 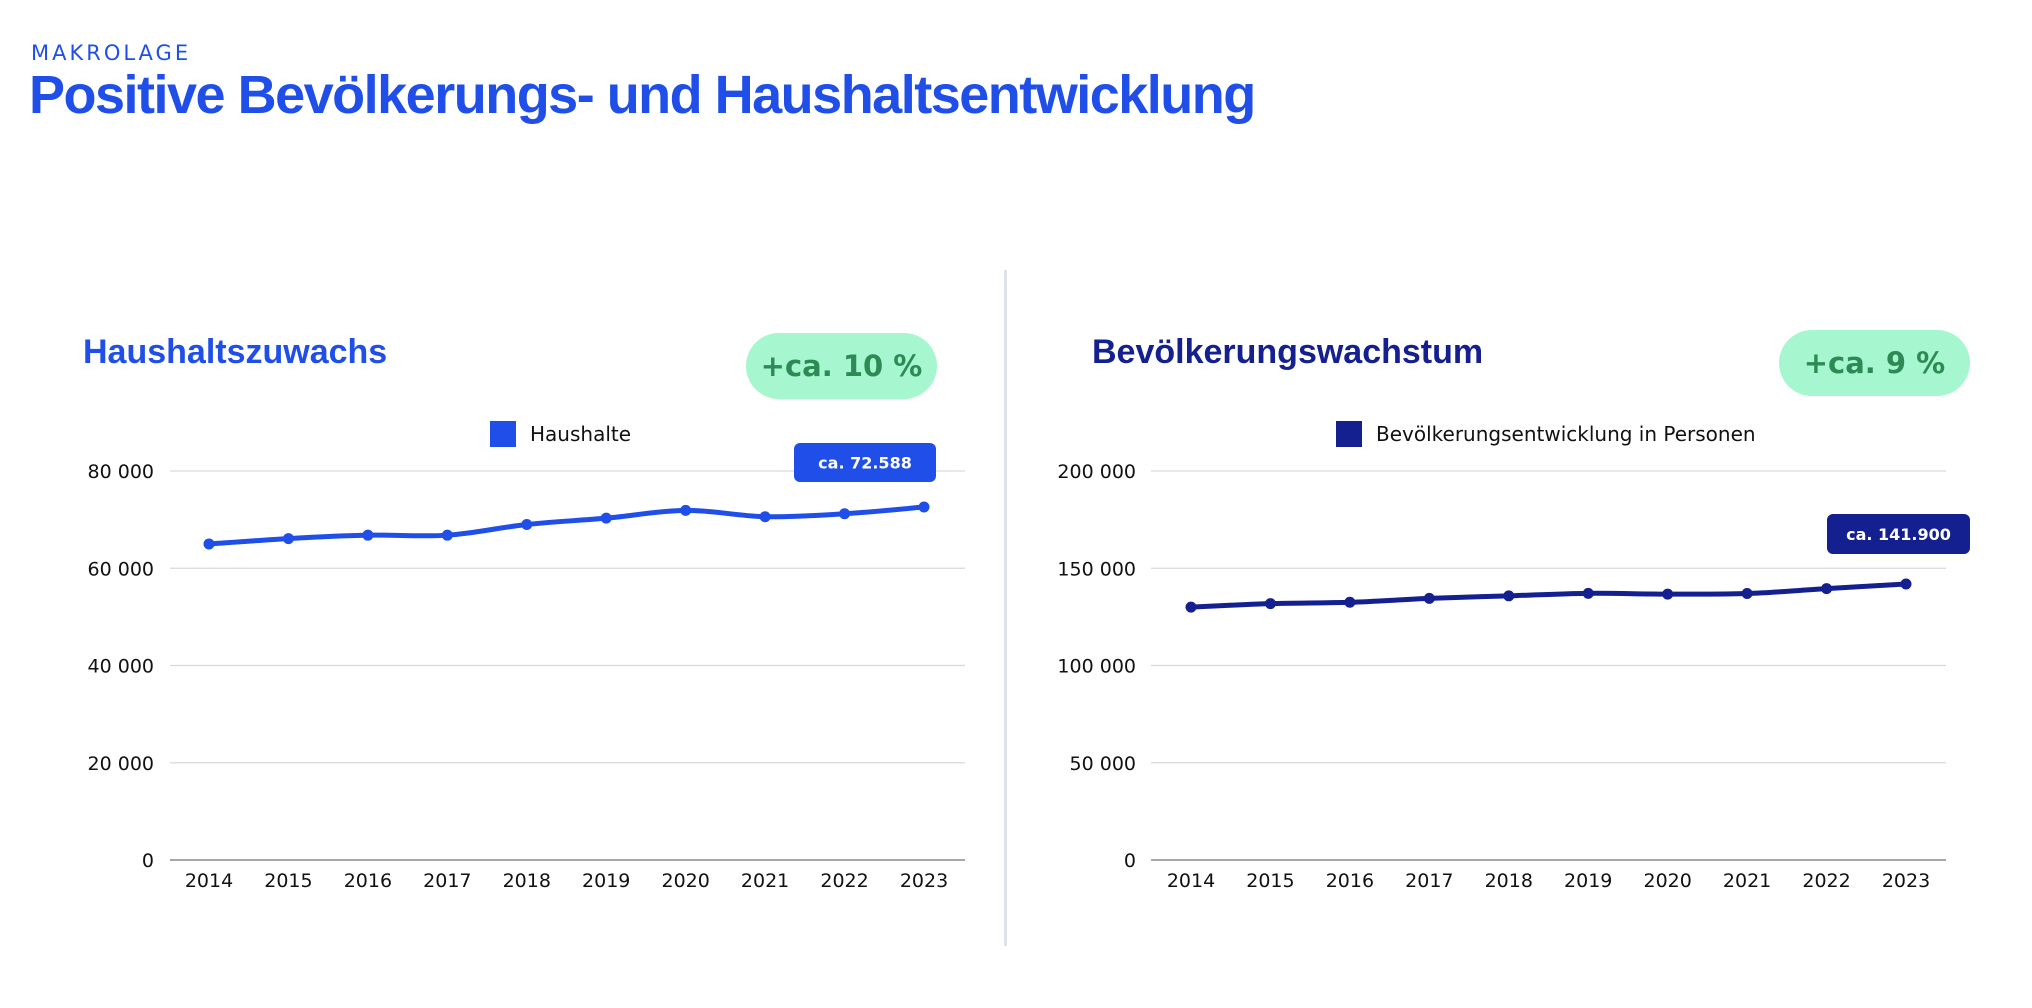 I want to click on legend-label: Bevölkerungsentwicklung in Personen, so click(x=1566, y=434).